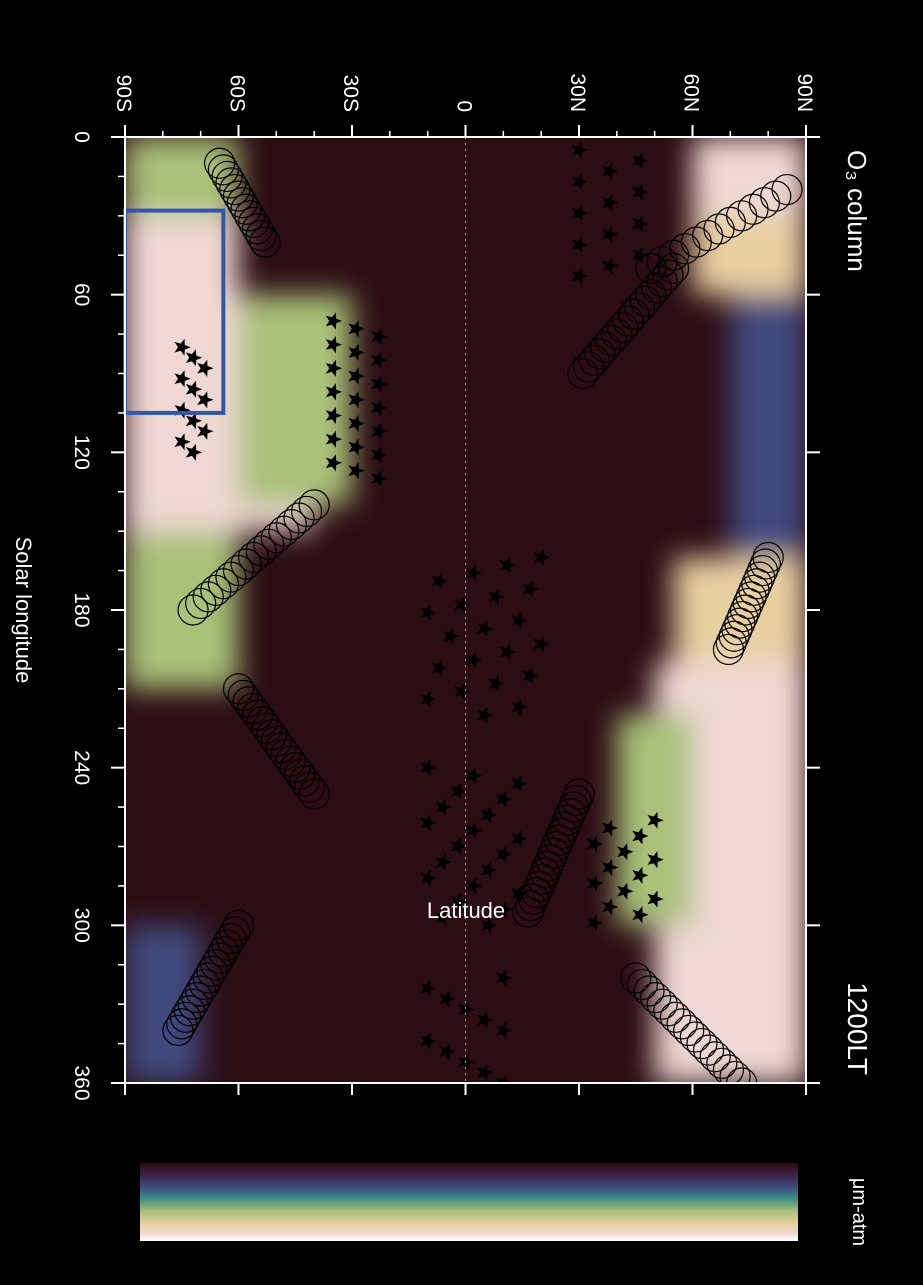 This screenshot has height=1285, width=923. Describe the element at coordinates (81, 609) in the screenshot. I see `x-tick-label: 180` at that location.